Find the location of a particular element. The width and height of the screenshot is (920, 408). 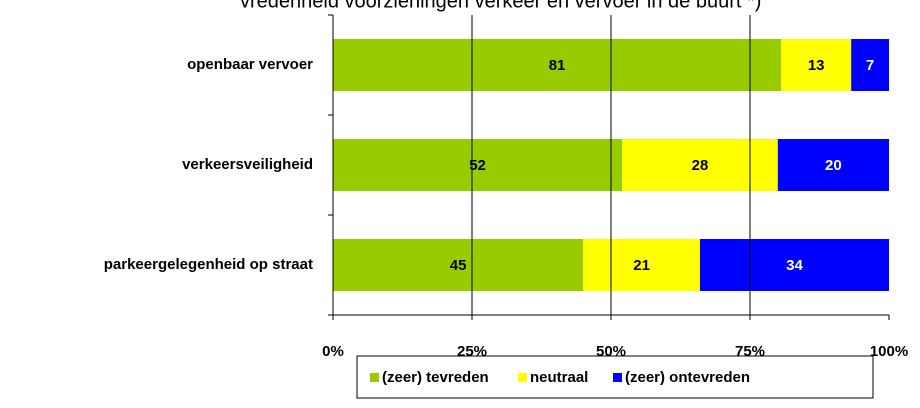

value-label: 21 is located at coordinates (641, 265).